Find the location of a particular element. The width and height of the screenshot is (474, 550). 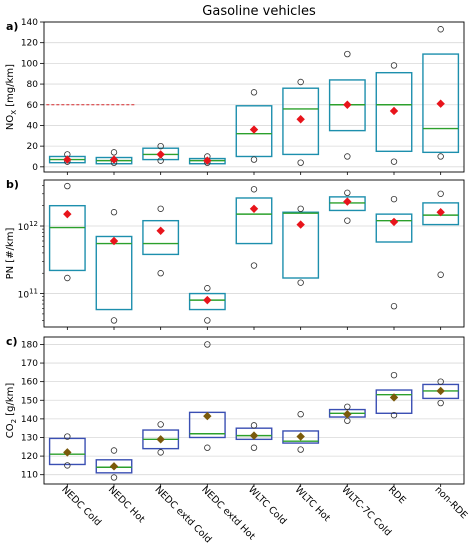

x-tick-label: NEDC Hot is located at coordinates (126, 504).